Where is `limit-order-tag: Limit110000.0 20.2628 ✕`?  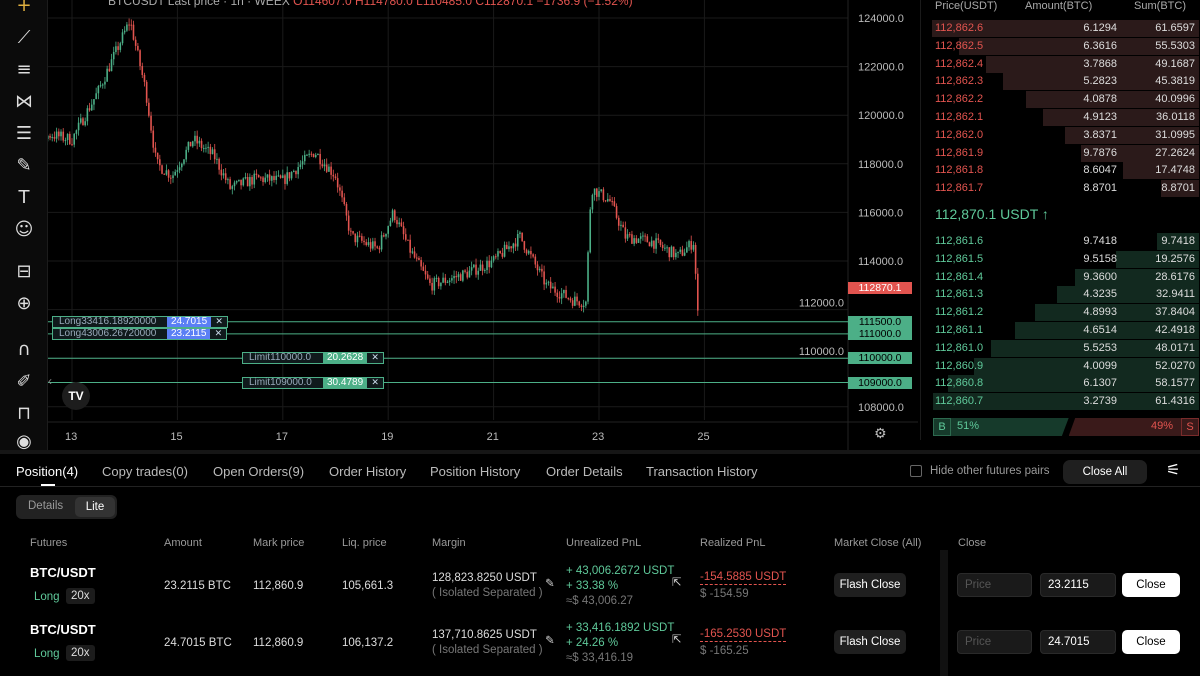 limit-order-tag: Limit110000.0 20.2628 ✕ is located at coordinates (313, 358).